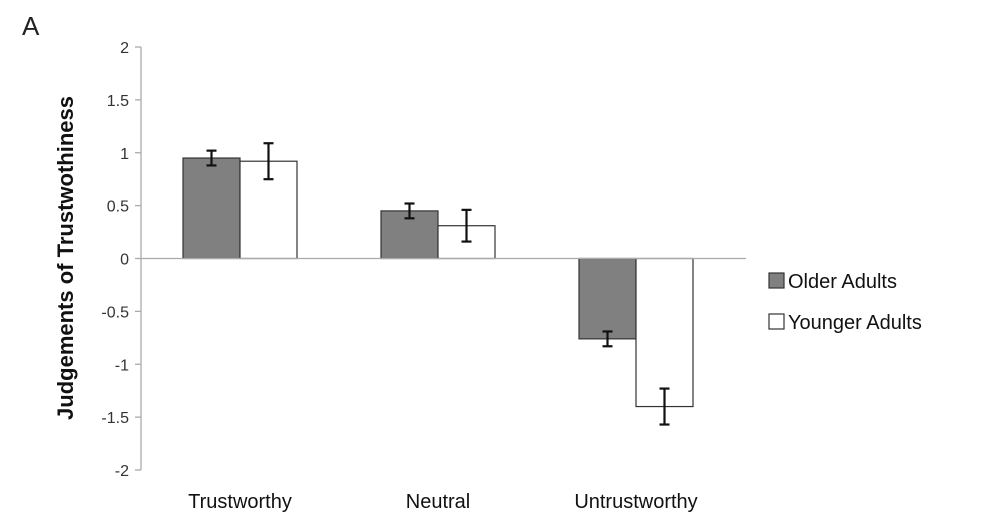 The width and height of the screenshot is (1000, 527). Describe the element at coordinates (118, 207) in the screenshot. I see `y-tick-label: 0.5` at that location.